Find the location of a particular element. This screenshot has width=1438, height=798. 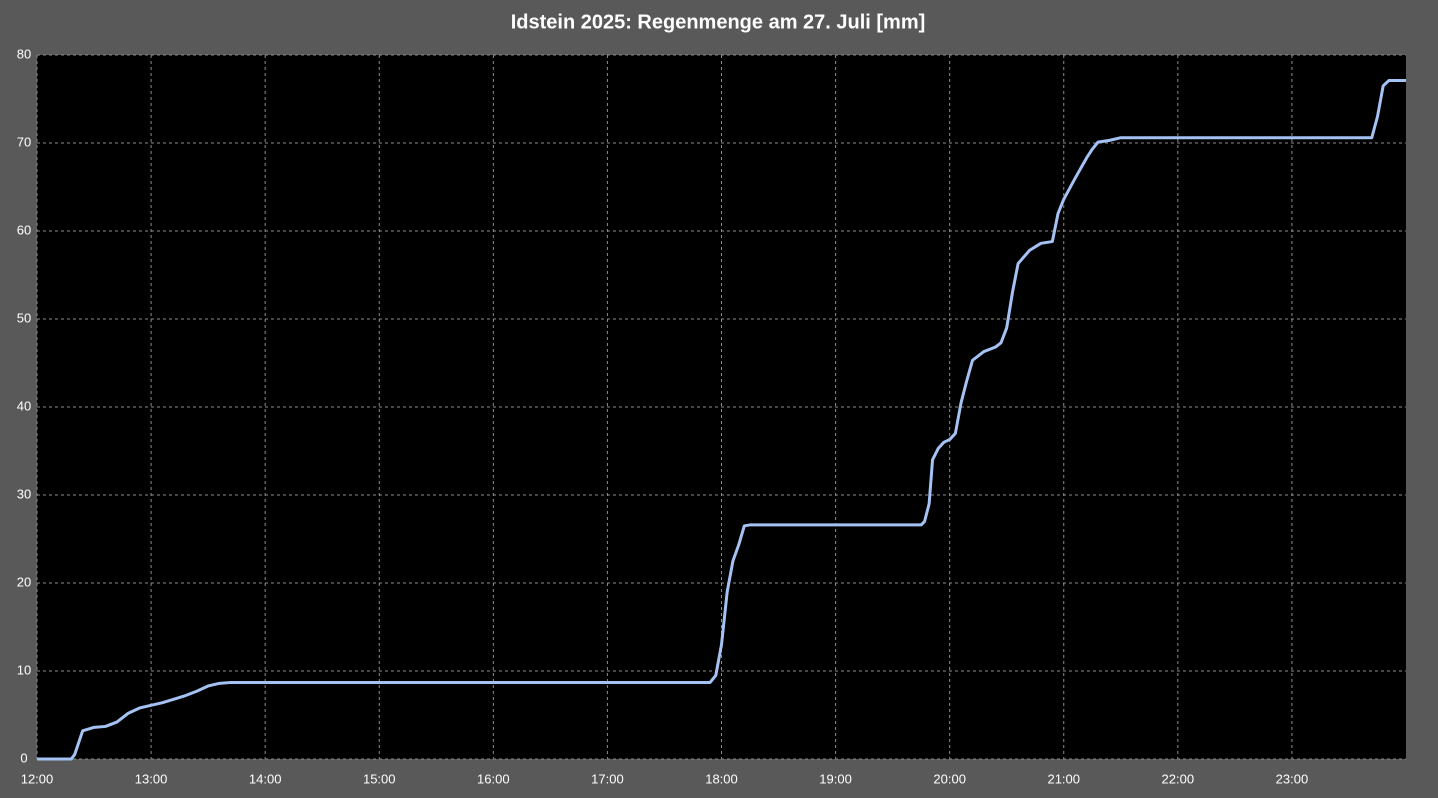

x-tick-label: 21:00 is located at coordinates (1063, 778).